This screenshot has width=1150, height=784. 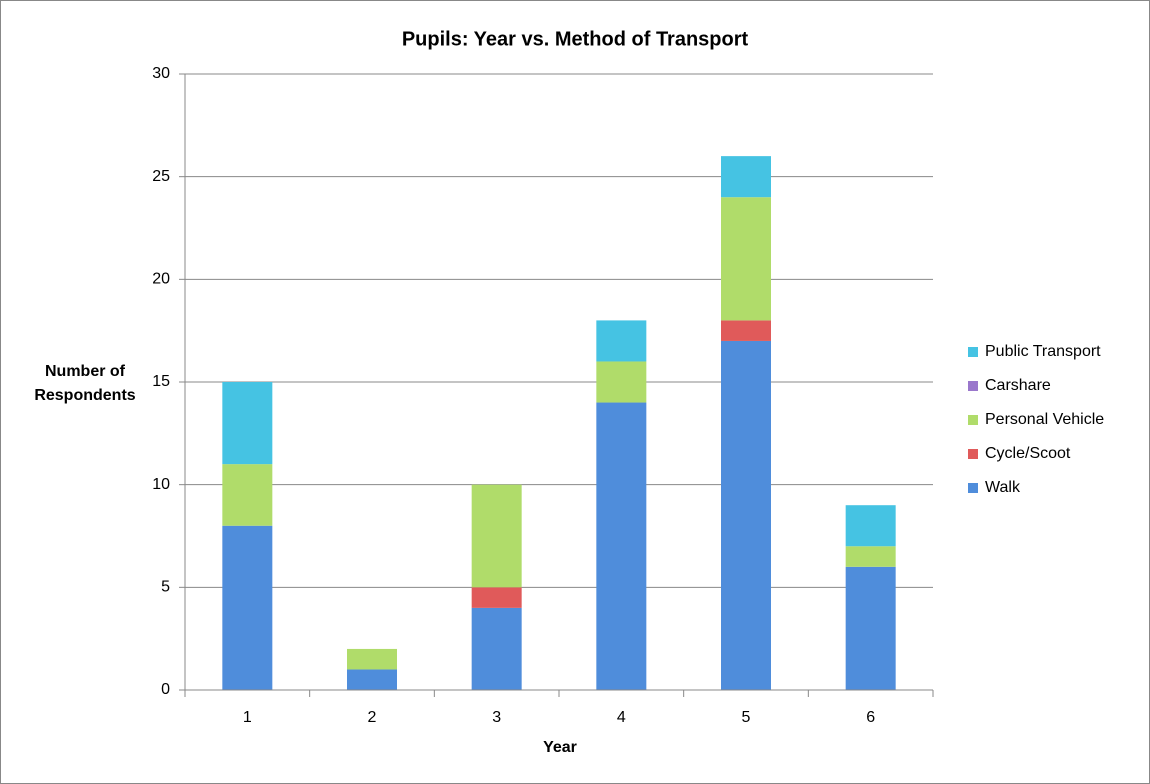 What do you see at coordinates (496, 717) in the screenshot?
I see `x-tick-label: 3` at bounding box center [496, 717].